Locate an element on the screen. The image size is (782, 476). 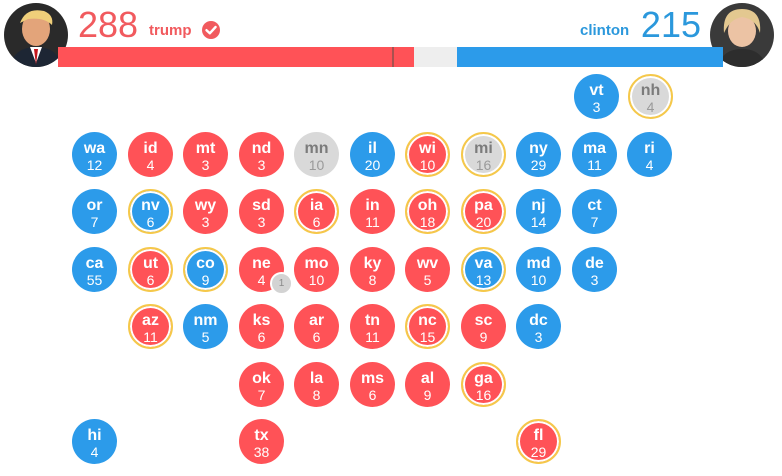
state-abbr-label: va is located at coordinates (483, 263).